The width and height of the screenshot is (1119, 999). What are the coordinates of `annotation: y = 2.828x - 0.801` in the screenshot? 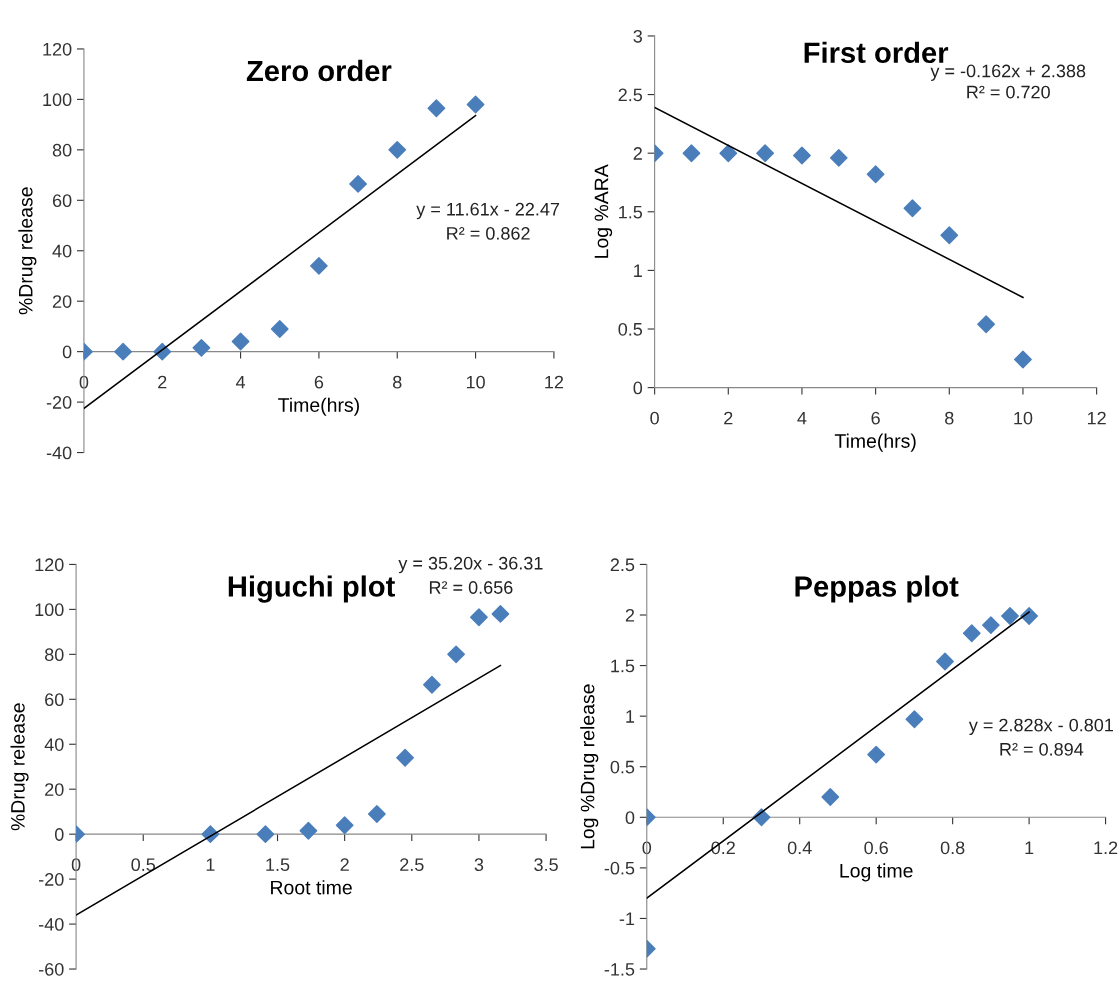 It's located at (1040, 727).